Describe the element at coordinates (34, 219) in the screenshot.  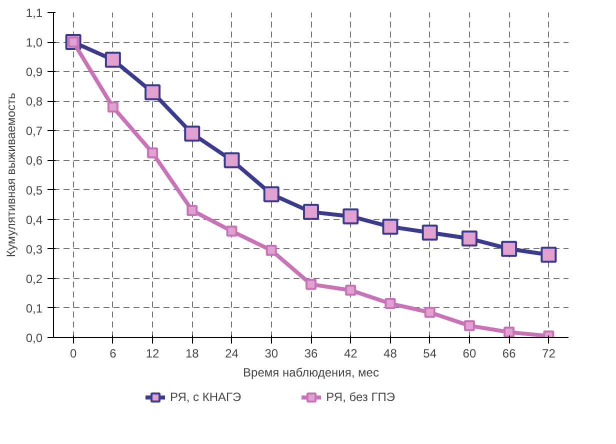
I see `y-tick-label: 0,4` at that location.